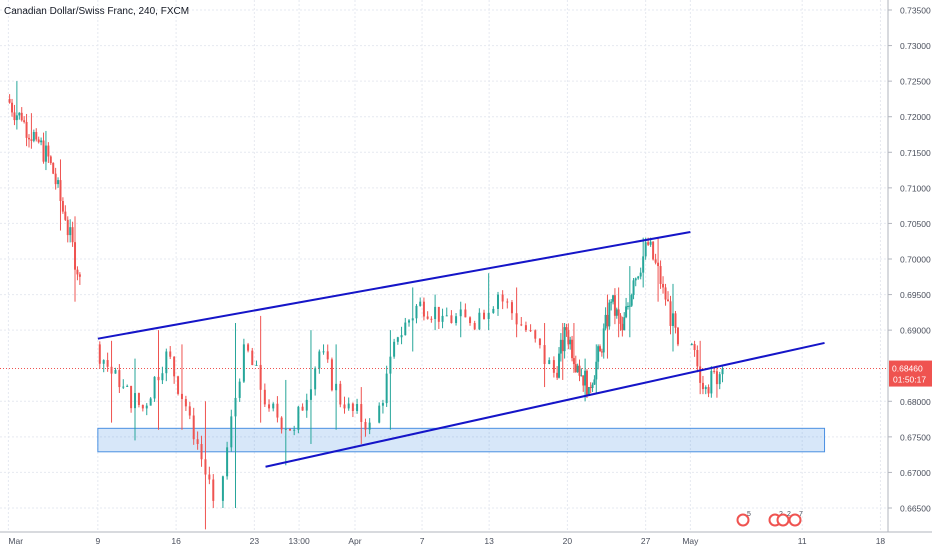 This screenshot has width=932, height=555. Describe the element at coordinates (915, 509) in the screenshot. I see `y-tick-label: 0.66500` at that location.